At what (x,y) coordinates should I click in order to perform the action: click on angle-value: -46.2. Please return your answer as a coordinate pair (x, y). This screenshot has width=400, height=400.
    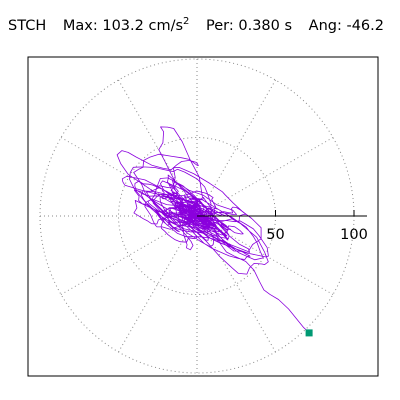
    Looking at the image, I should click on (365, 26).